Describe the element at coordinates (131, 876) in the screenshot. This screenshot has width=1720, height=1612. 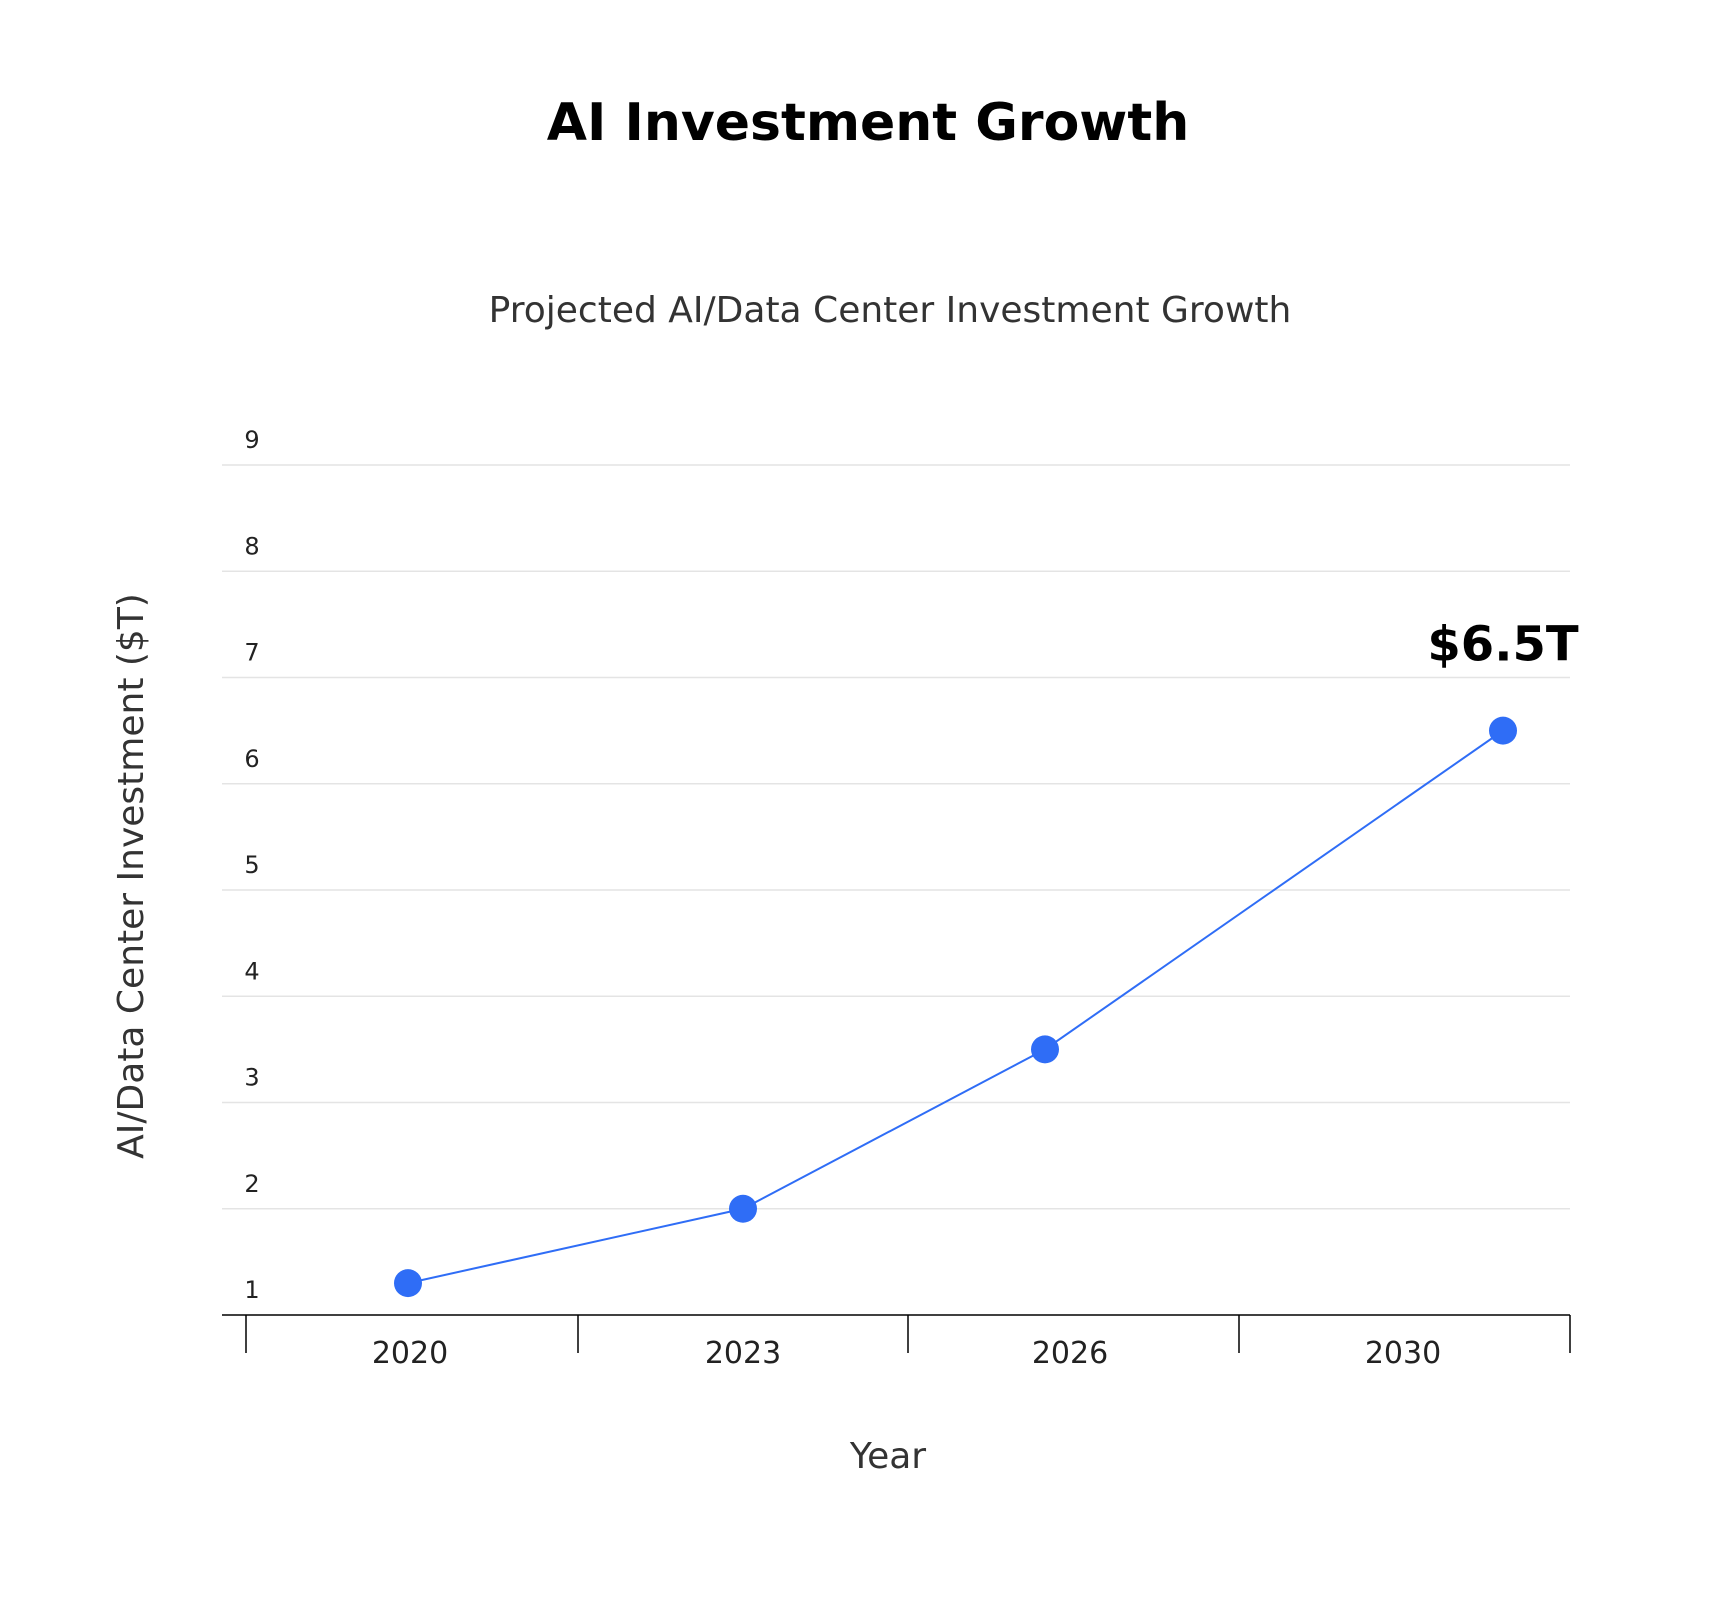
I see `y-axis-title: AI/Data Center Investment ($T)` at that location.